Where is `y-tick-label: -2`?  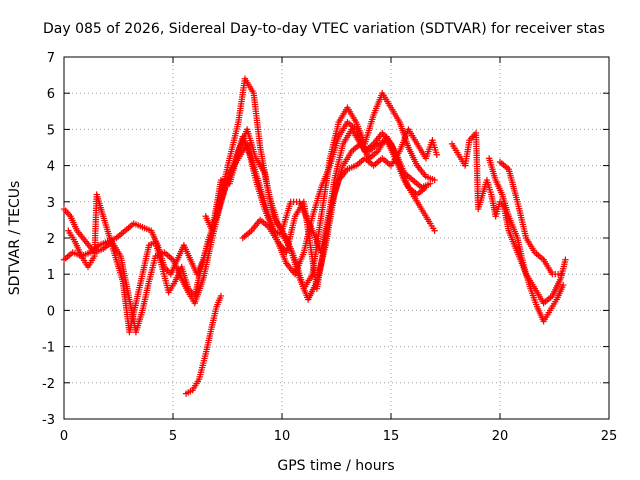 y-tick-label: -2 is located at coordinates (48, 384).